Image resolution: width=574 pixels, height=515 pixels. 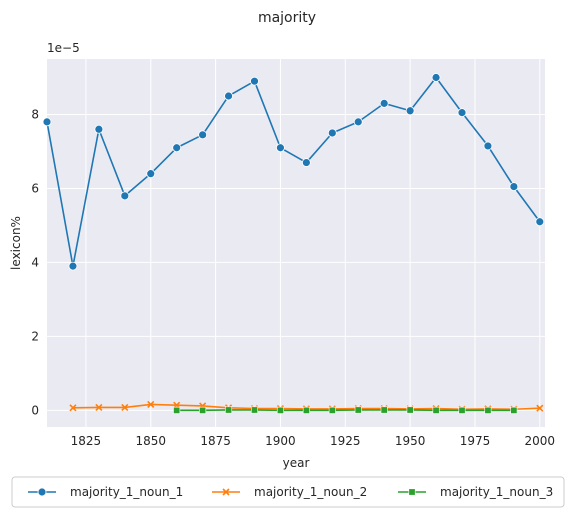 What do you see at coordinates (63, 48) in the screenshot?
I see `y-multiplier-label: 1e−5` at bounding box center [63, 48].